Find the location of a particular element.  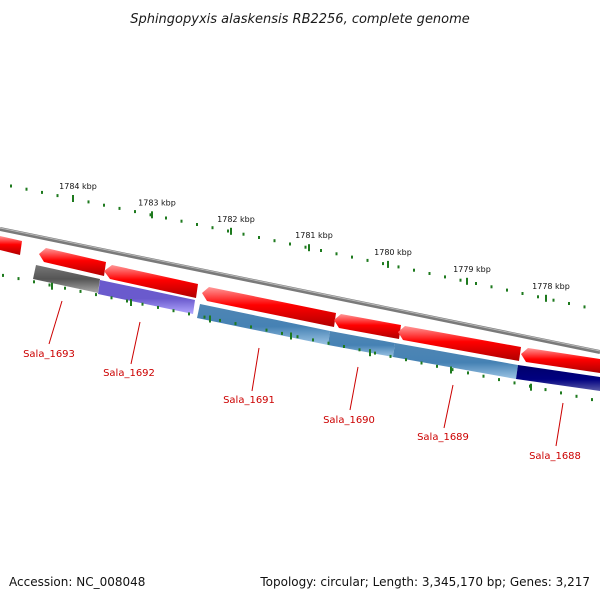

gene-label-sala-1691: Sala_1691 is located at coordinates (249, 400).